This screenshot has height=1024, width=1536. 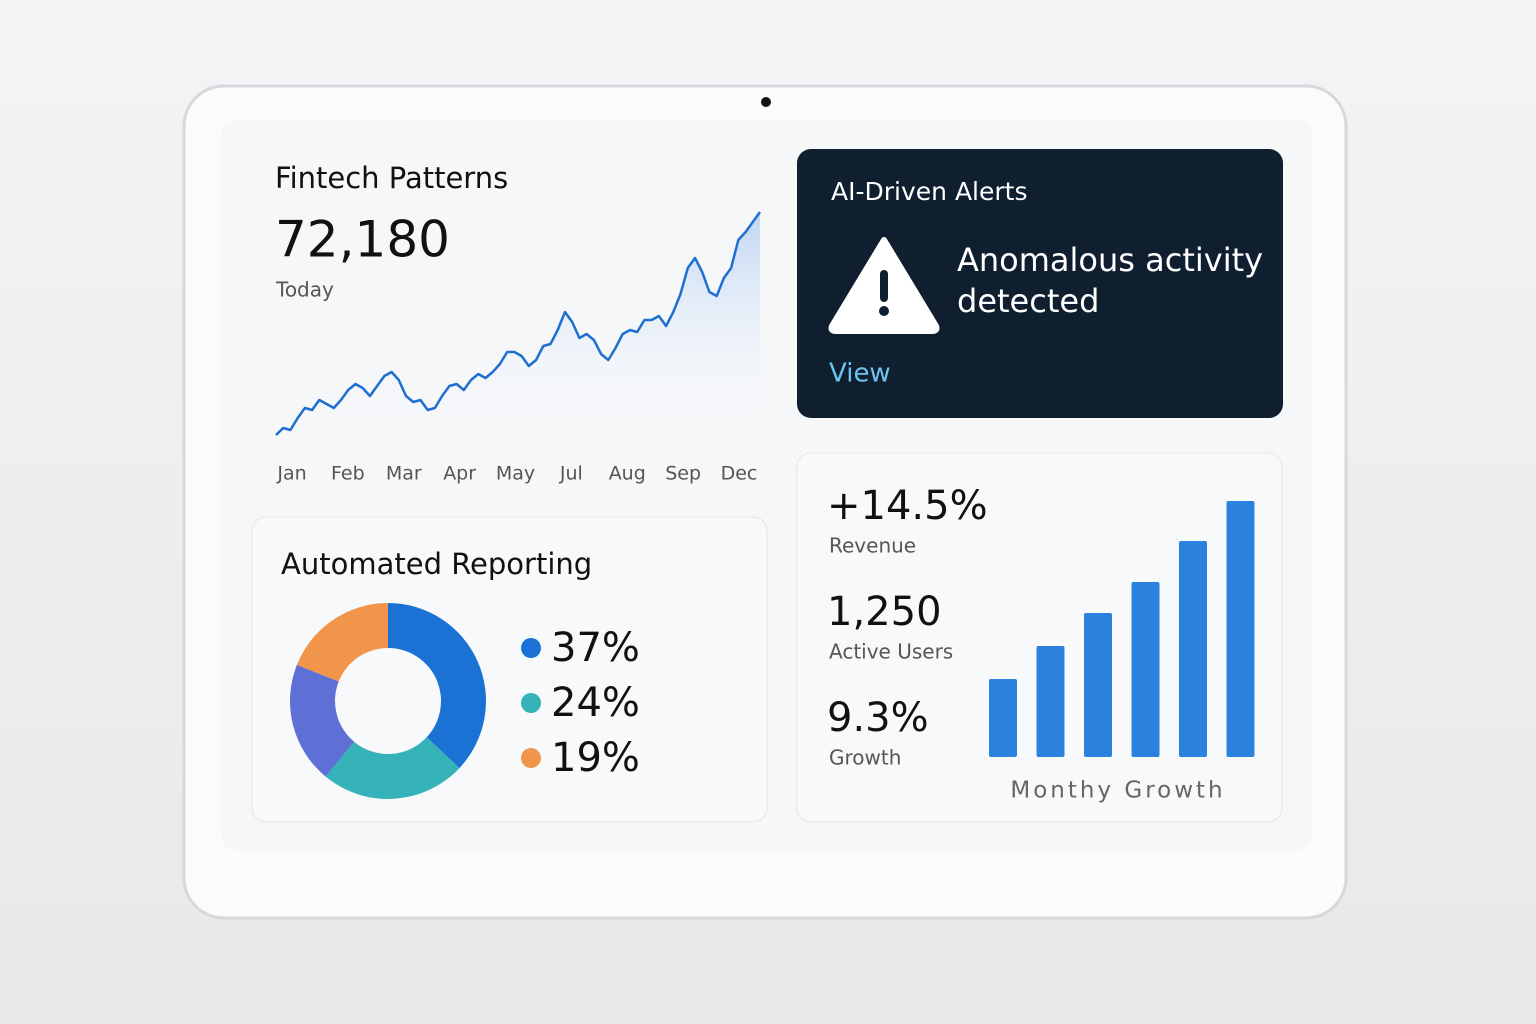 I want to click on metric-value: +14.5%, so click(x=907, y=506).